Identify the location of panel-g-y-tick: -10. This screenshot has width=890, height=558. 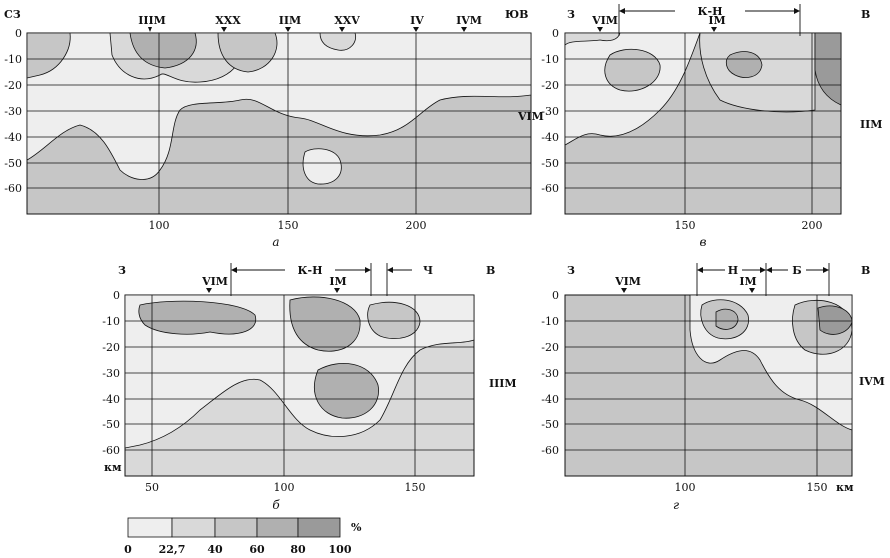
(550, 321).